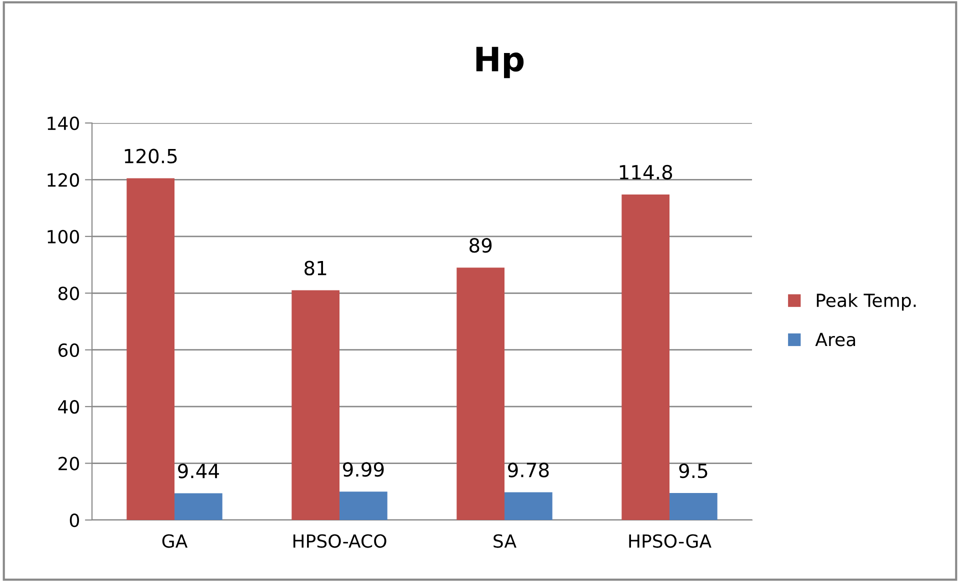 The image size is (960, 582). Describe the element at coordinates (68, 350) in the screenshot. I see `y-tick-label: 60` at that location.